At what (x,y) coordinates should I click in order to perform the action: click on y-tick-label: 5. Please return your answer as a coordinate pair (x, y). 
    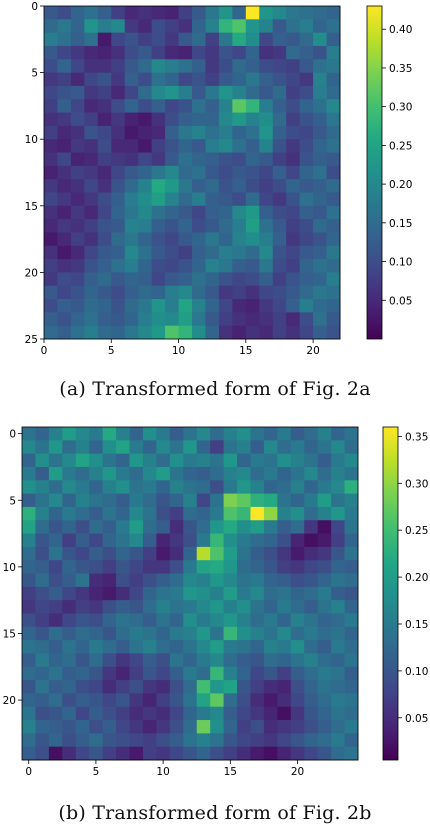
    Looking at the image, I should click on (34, 74).